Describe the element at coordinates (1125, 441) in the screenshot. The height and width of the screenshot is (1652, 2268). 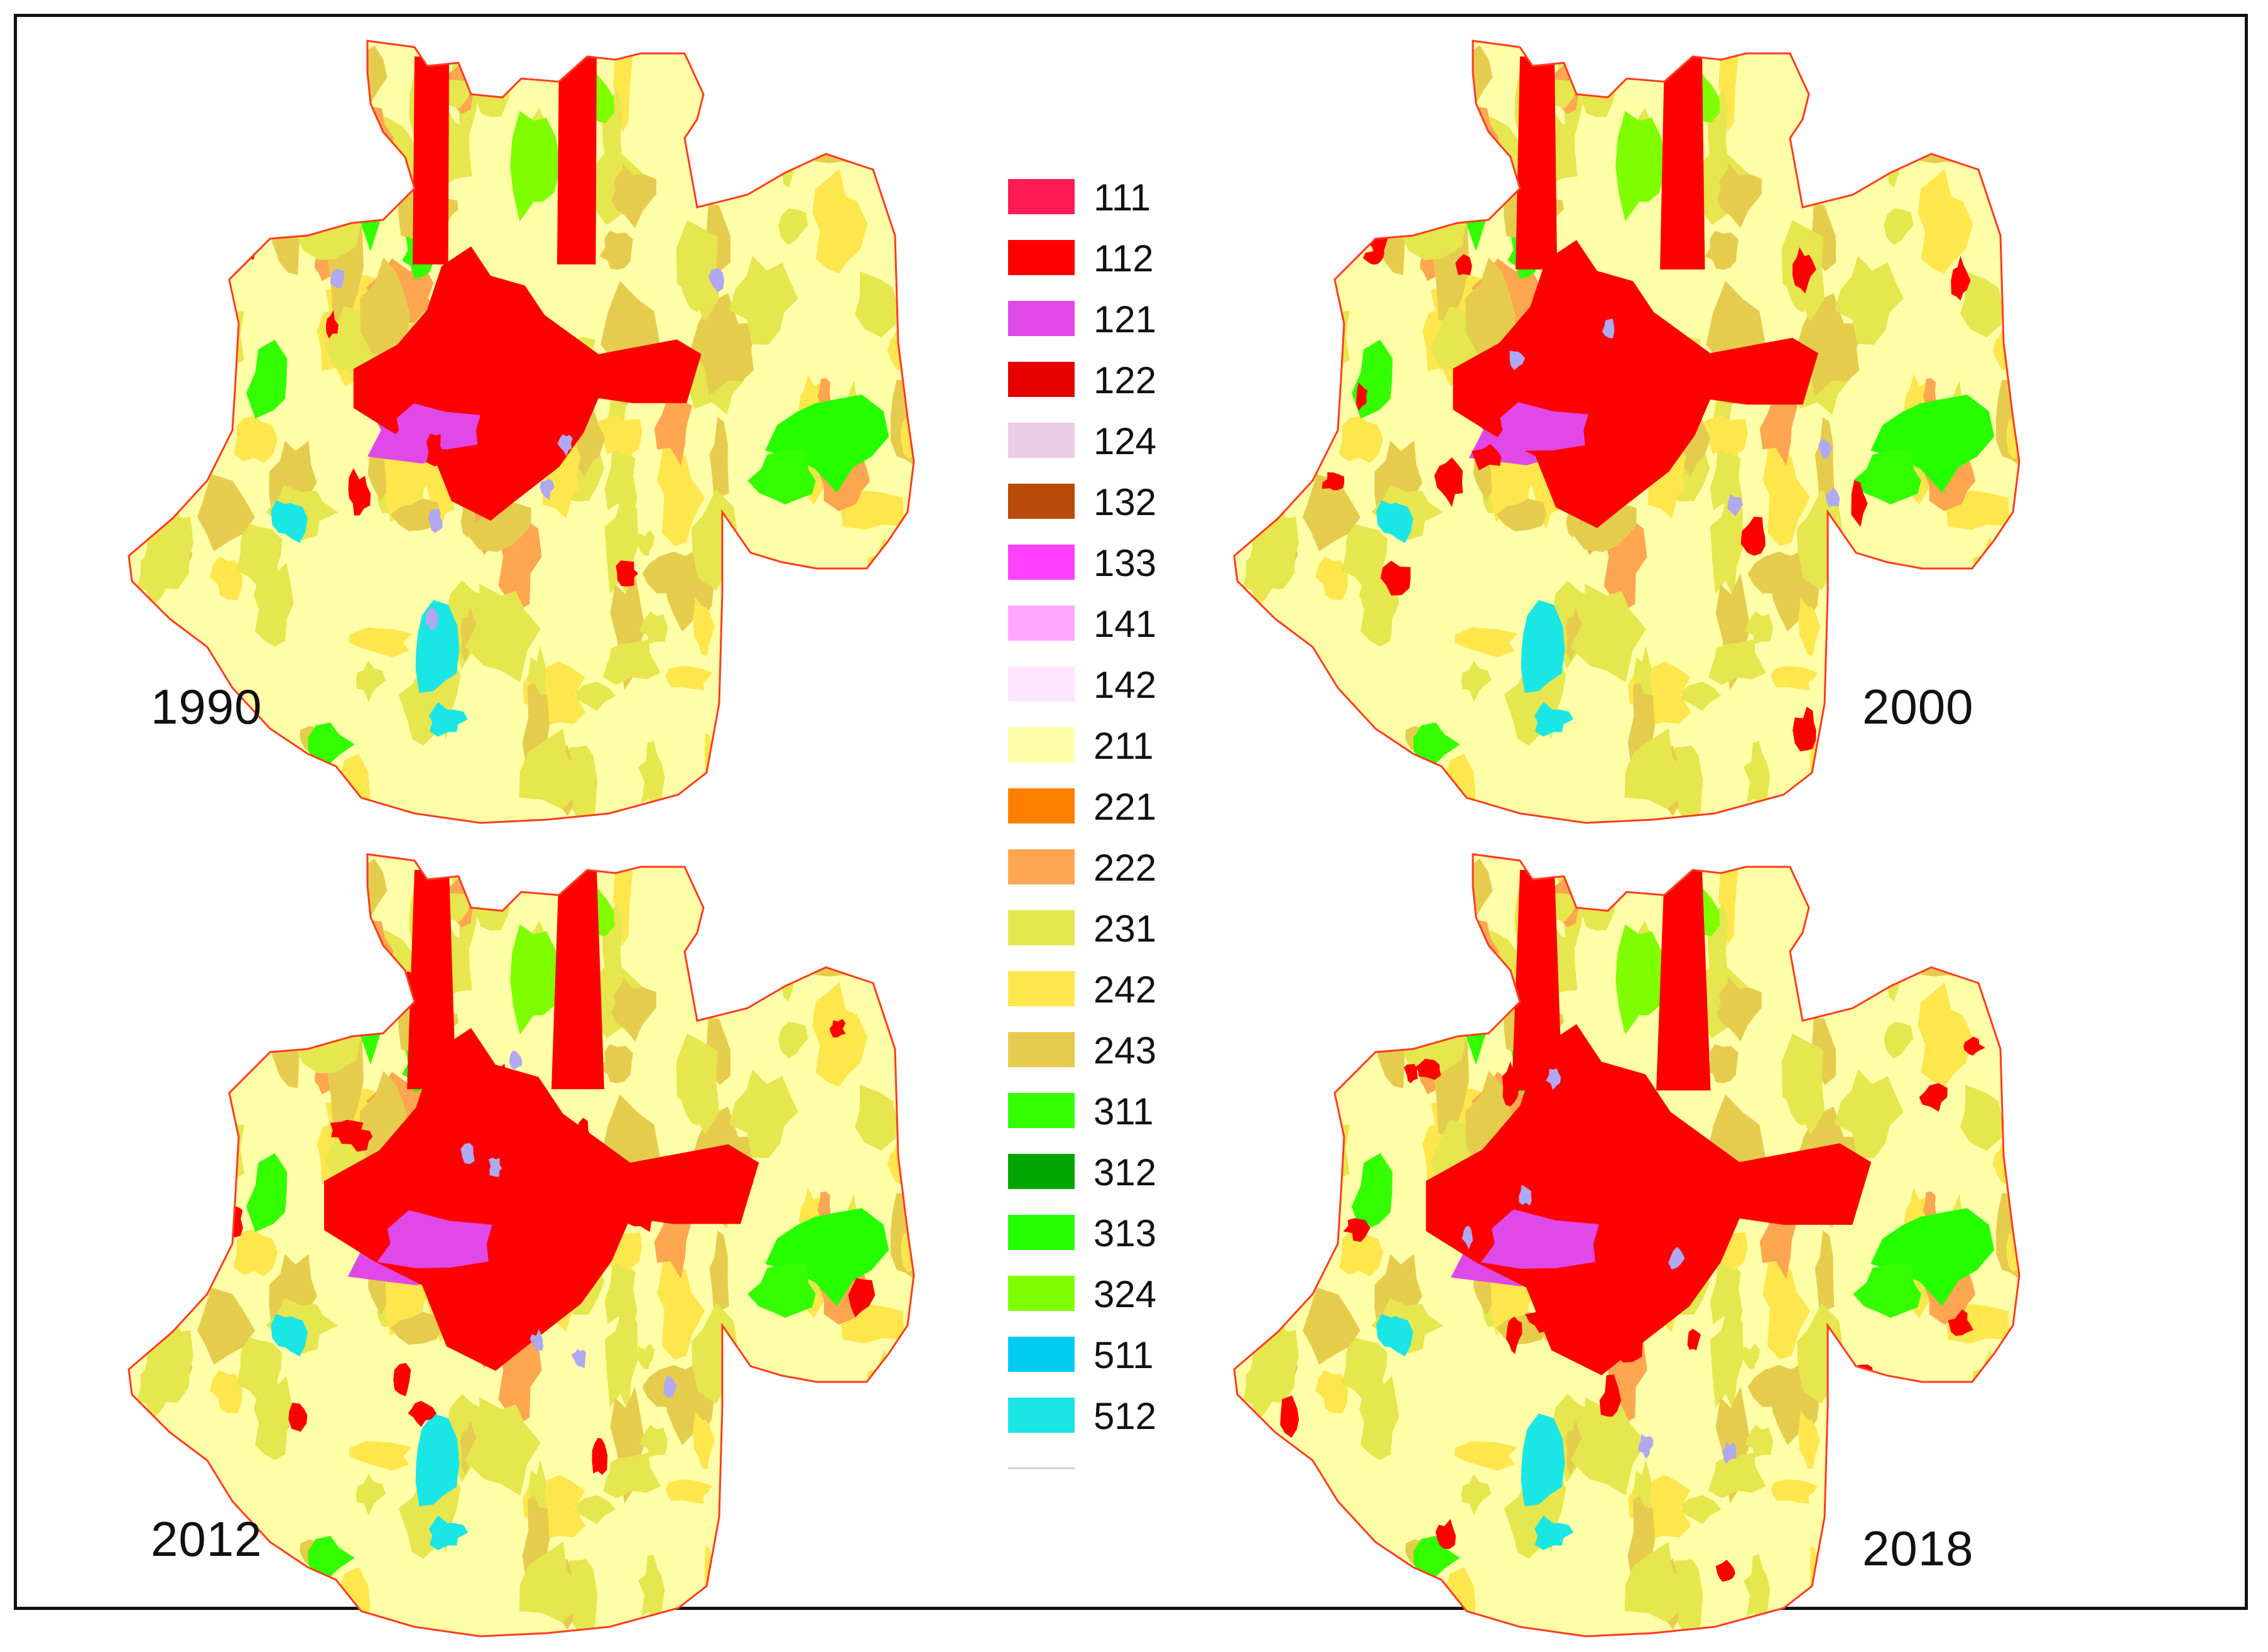
I see `legend-code-124: 124` at that location.